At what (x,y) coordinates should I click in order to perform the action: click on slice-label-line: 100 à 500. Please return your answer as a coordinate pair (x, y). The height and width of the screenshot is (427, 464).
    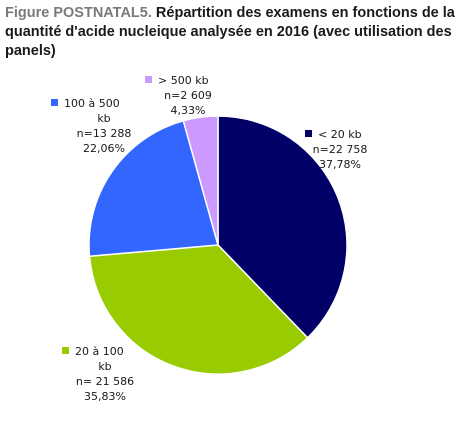
    Looking at the image, I should click on (92, 103).